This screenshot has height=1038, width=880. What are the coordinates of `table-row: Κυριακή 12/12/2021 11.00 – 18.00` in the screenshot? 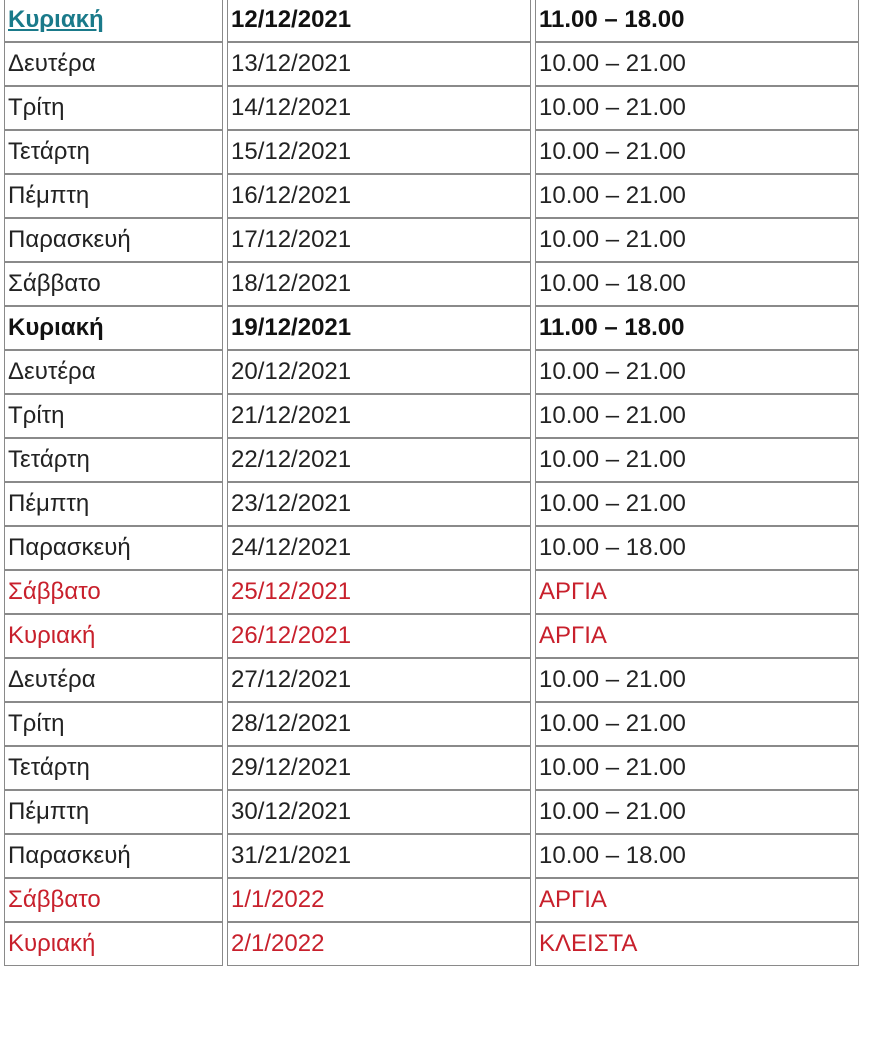 It's located at (431, 21).